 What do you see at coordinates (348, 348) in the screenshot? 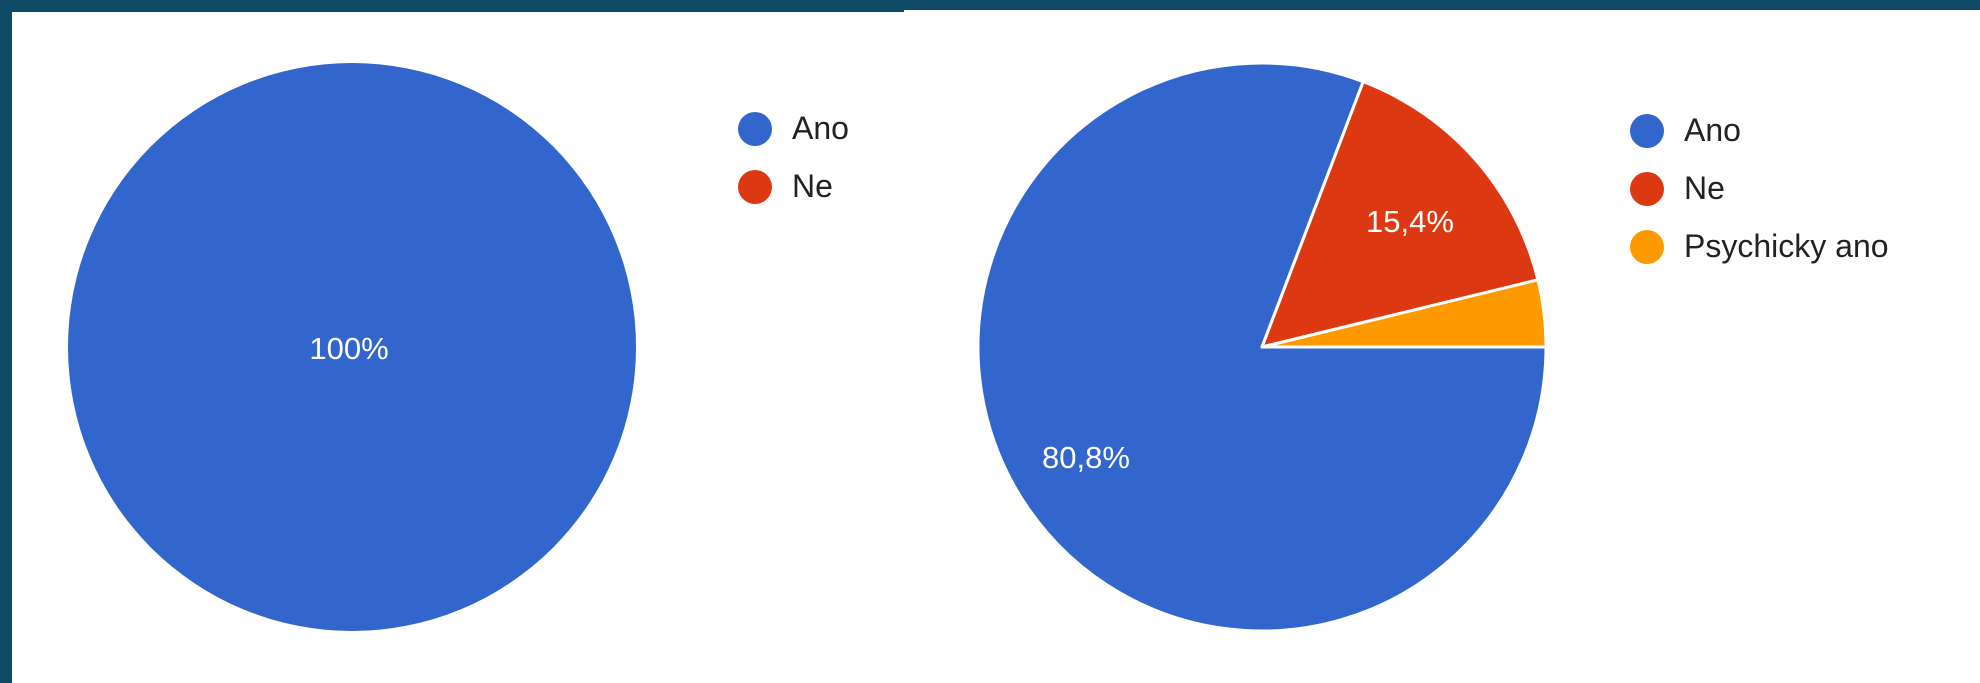
I see `slice-label-ano: 100%` at bounding box center [348, 348].